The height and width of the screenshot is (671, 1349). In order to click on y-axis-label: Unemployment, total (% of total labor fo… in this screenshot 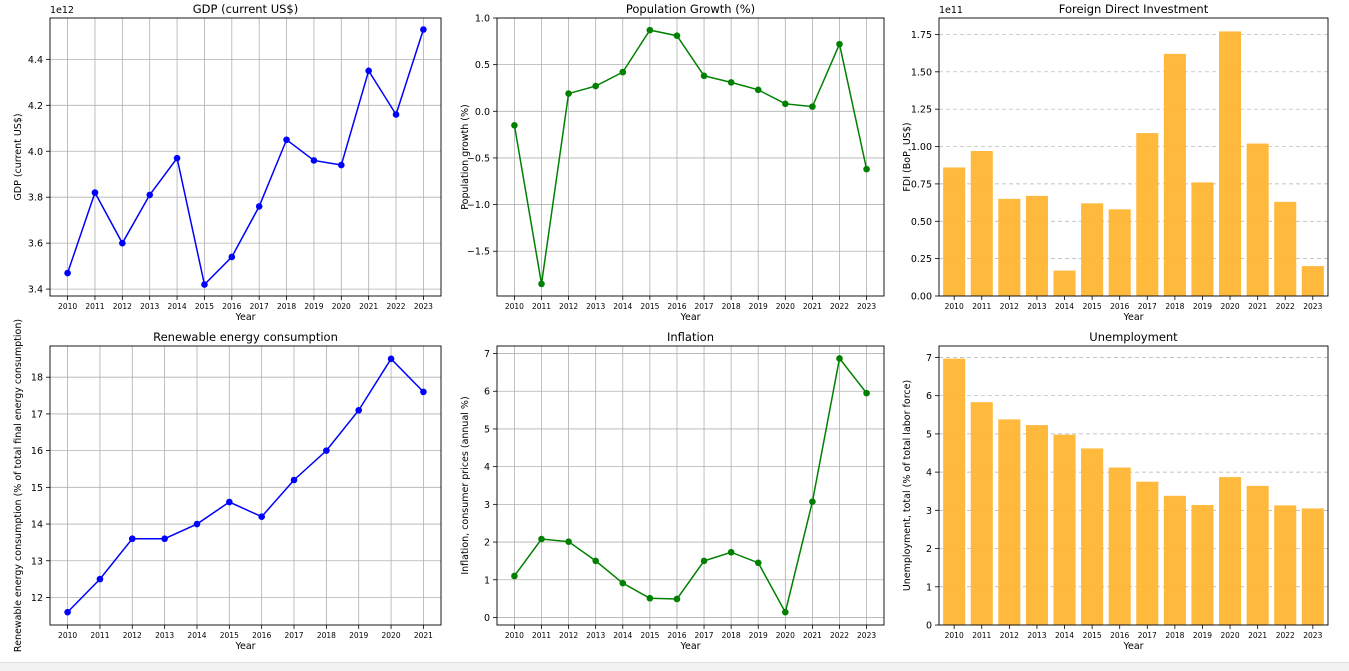, I will do `click(907, 485)`.